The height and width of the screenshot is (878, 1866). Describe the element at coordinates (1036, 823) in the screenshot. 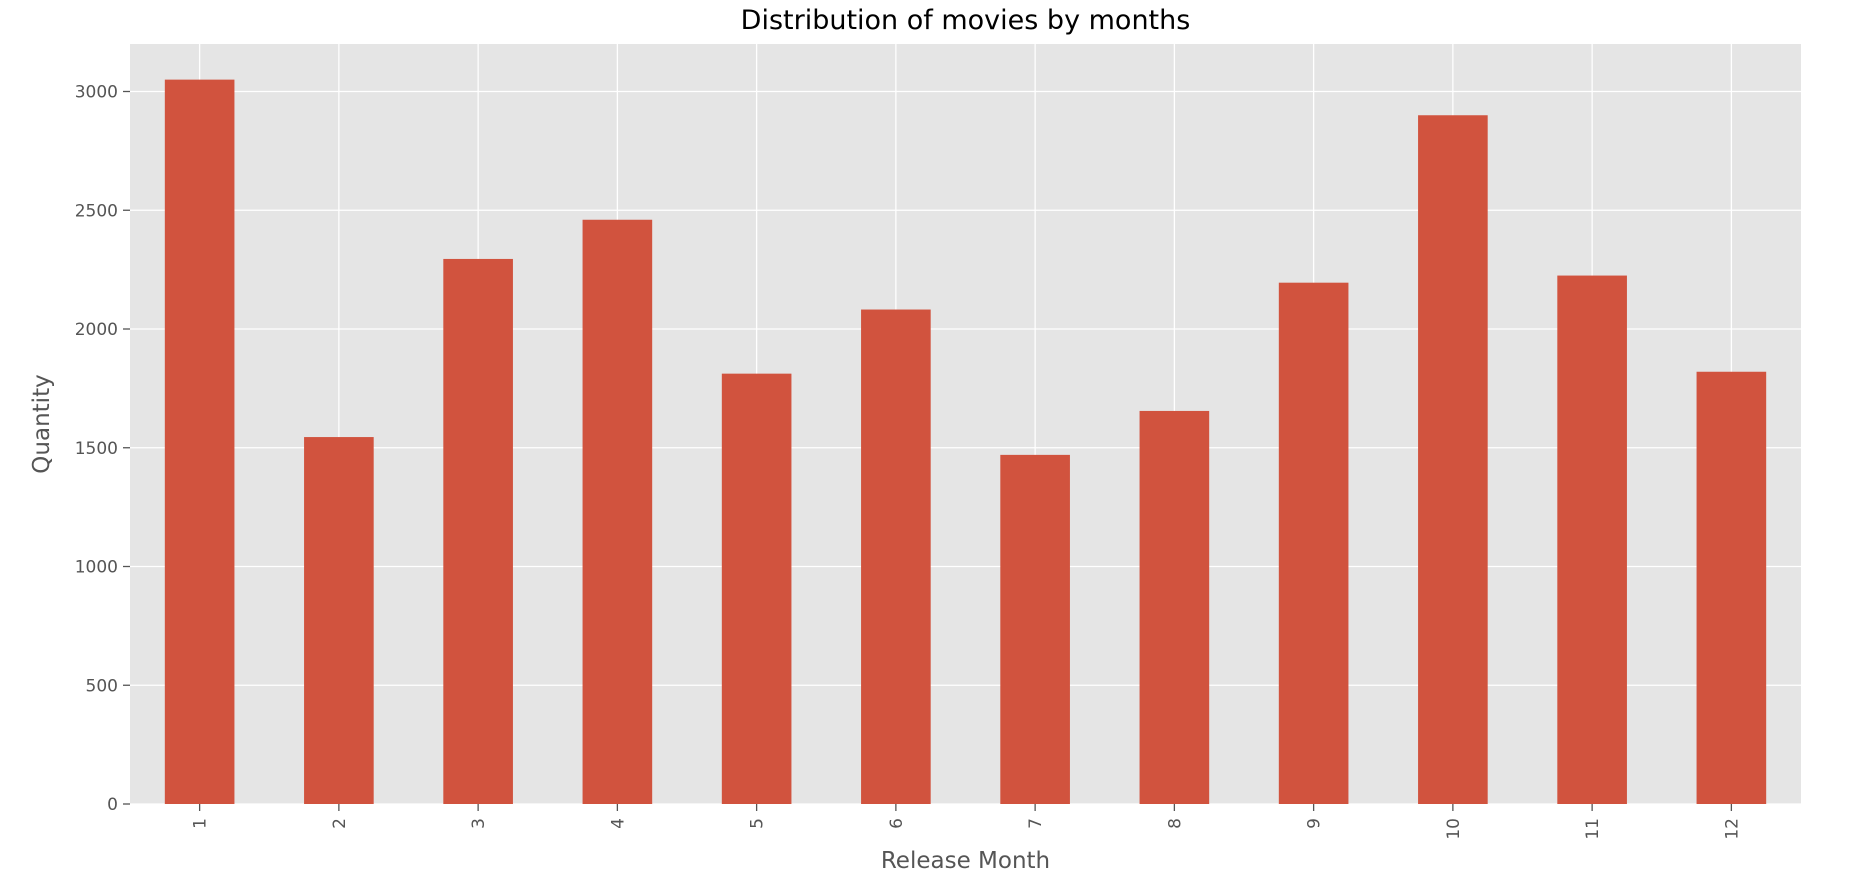

I see `x-tick-label: 7` at that location.